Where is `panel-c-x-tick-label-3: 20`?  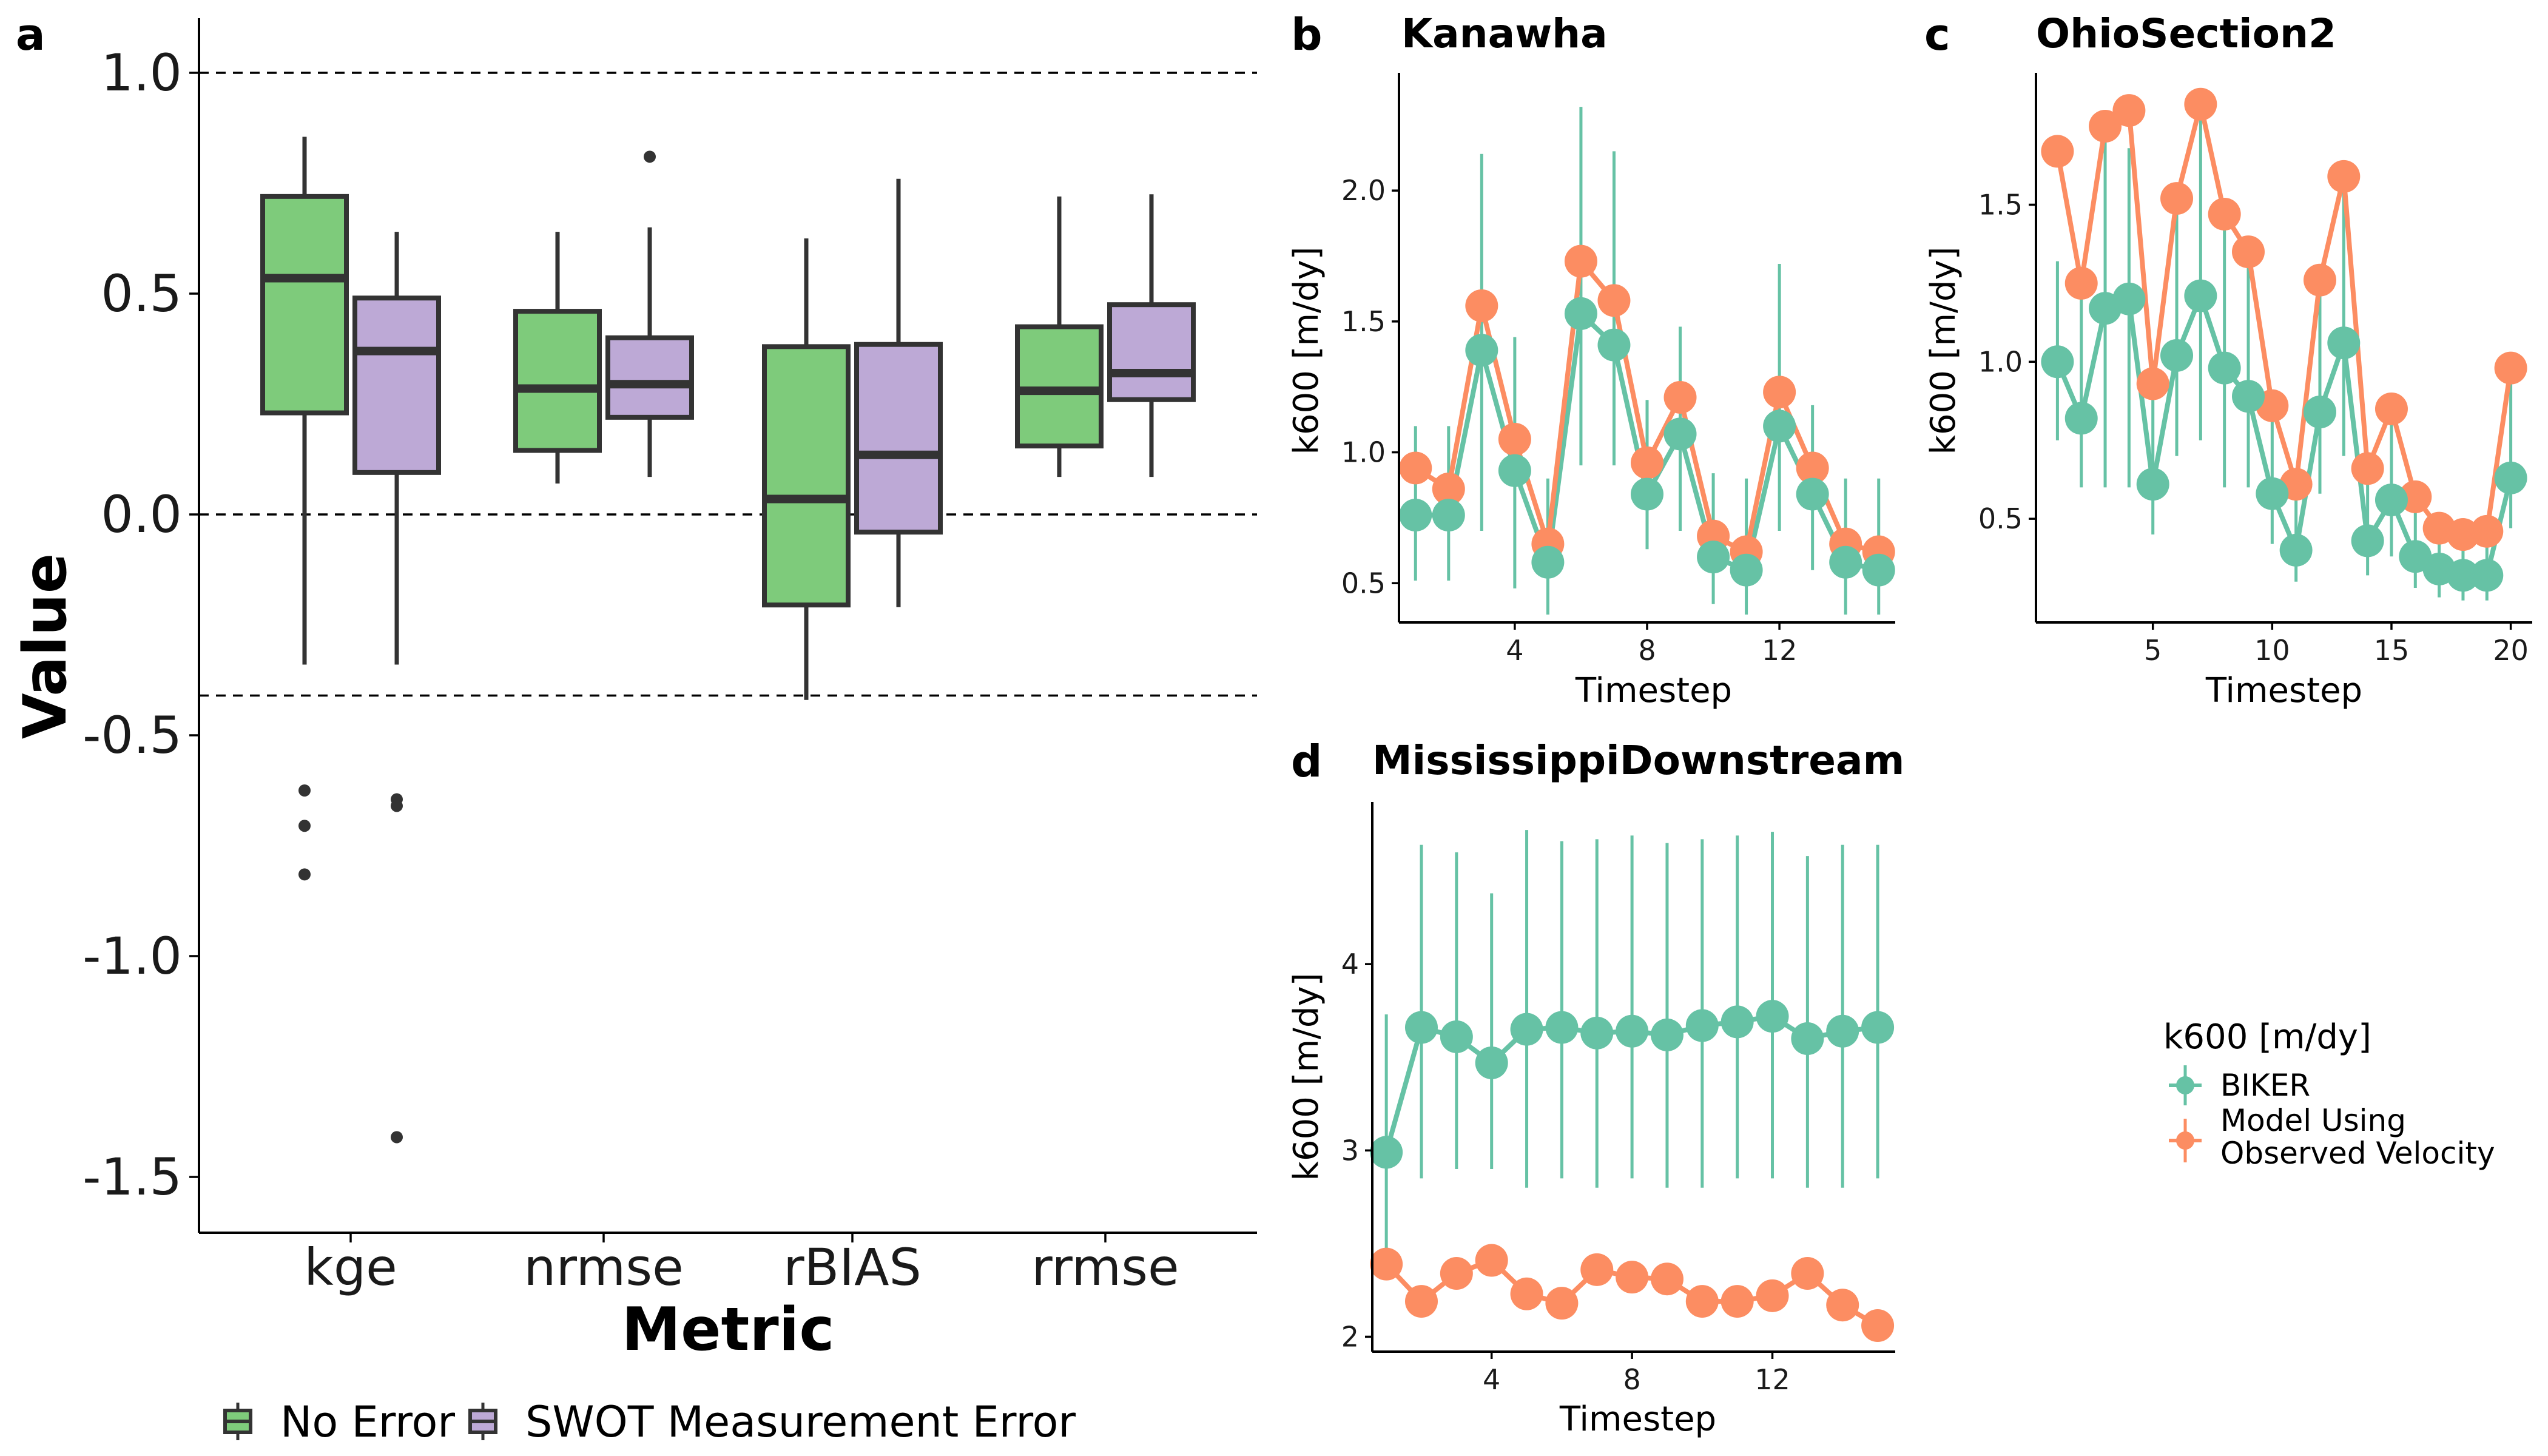
panel-c-x-tick-label-3: 20 is located at coordinates (2511, 650).